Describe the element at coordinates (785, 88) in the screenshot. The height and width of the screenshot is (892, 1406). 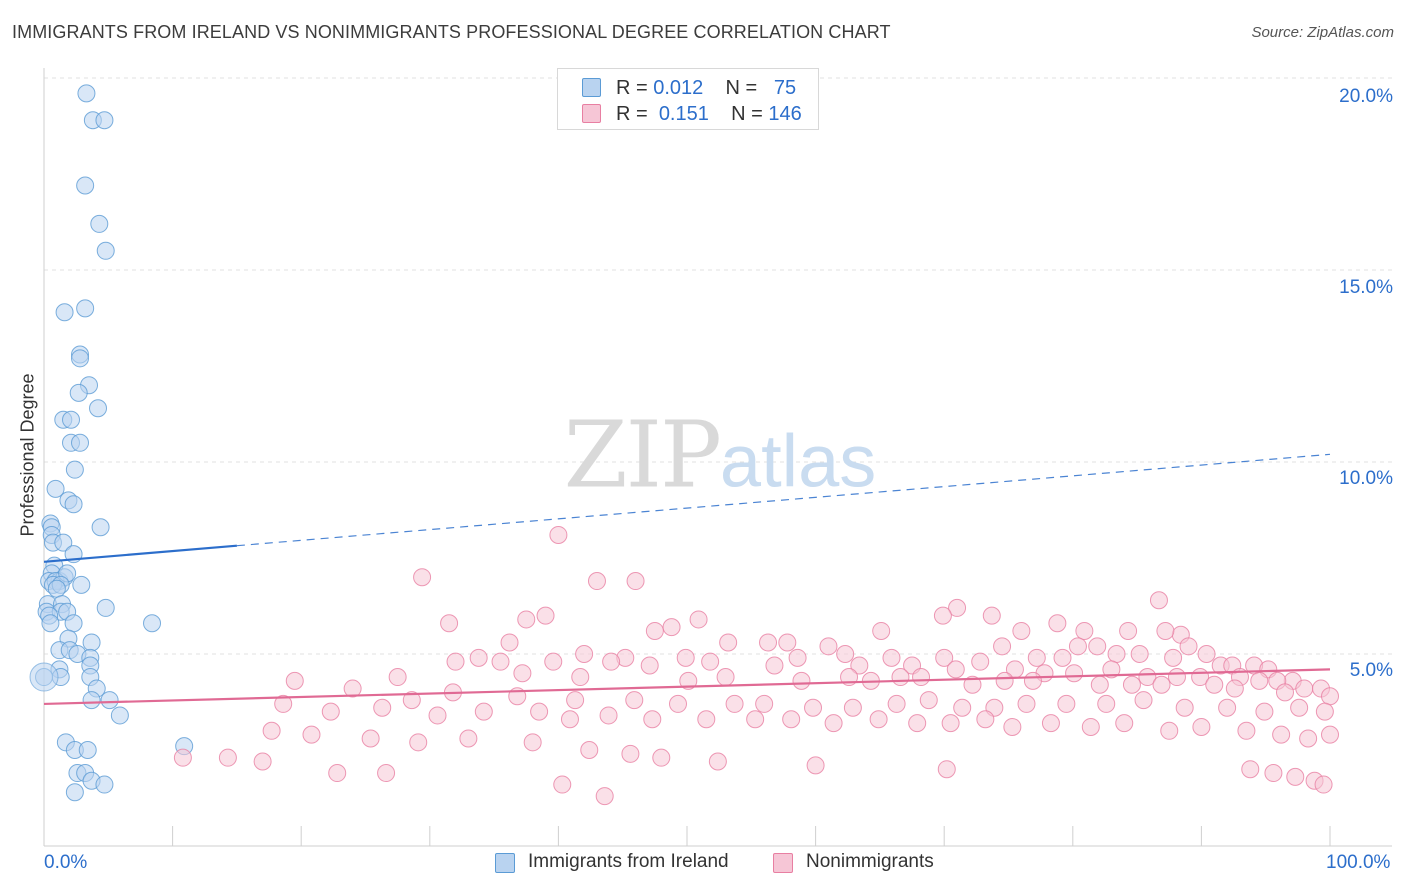
I see `legend-n-value: 75` at that location.